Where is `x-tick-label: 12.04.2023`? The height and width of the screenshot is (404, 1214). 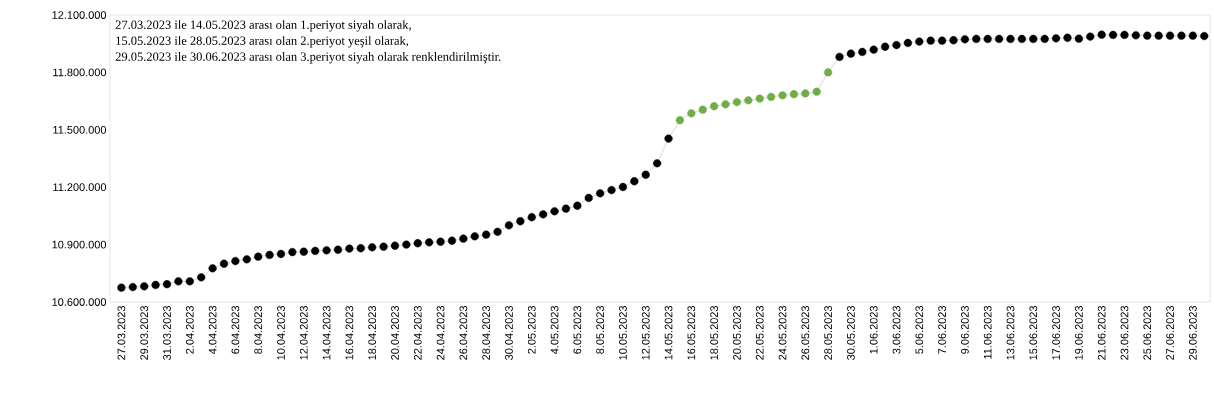 x-tick-label: 12.04.2023 is located at coordinates (303, 333).